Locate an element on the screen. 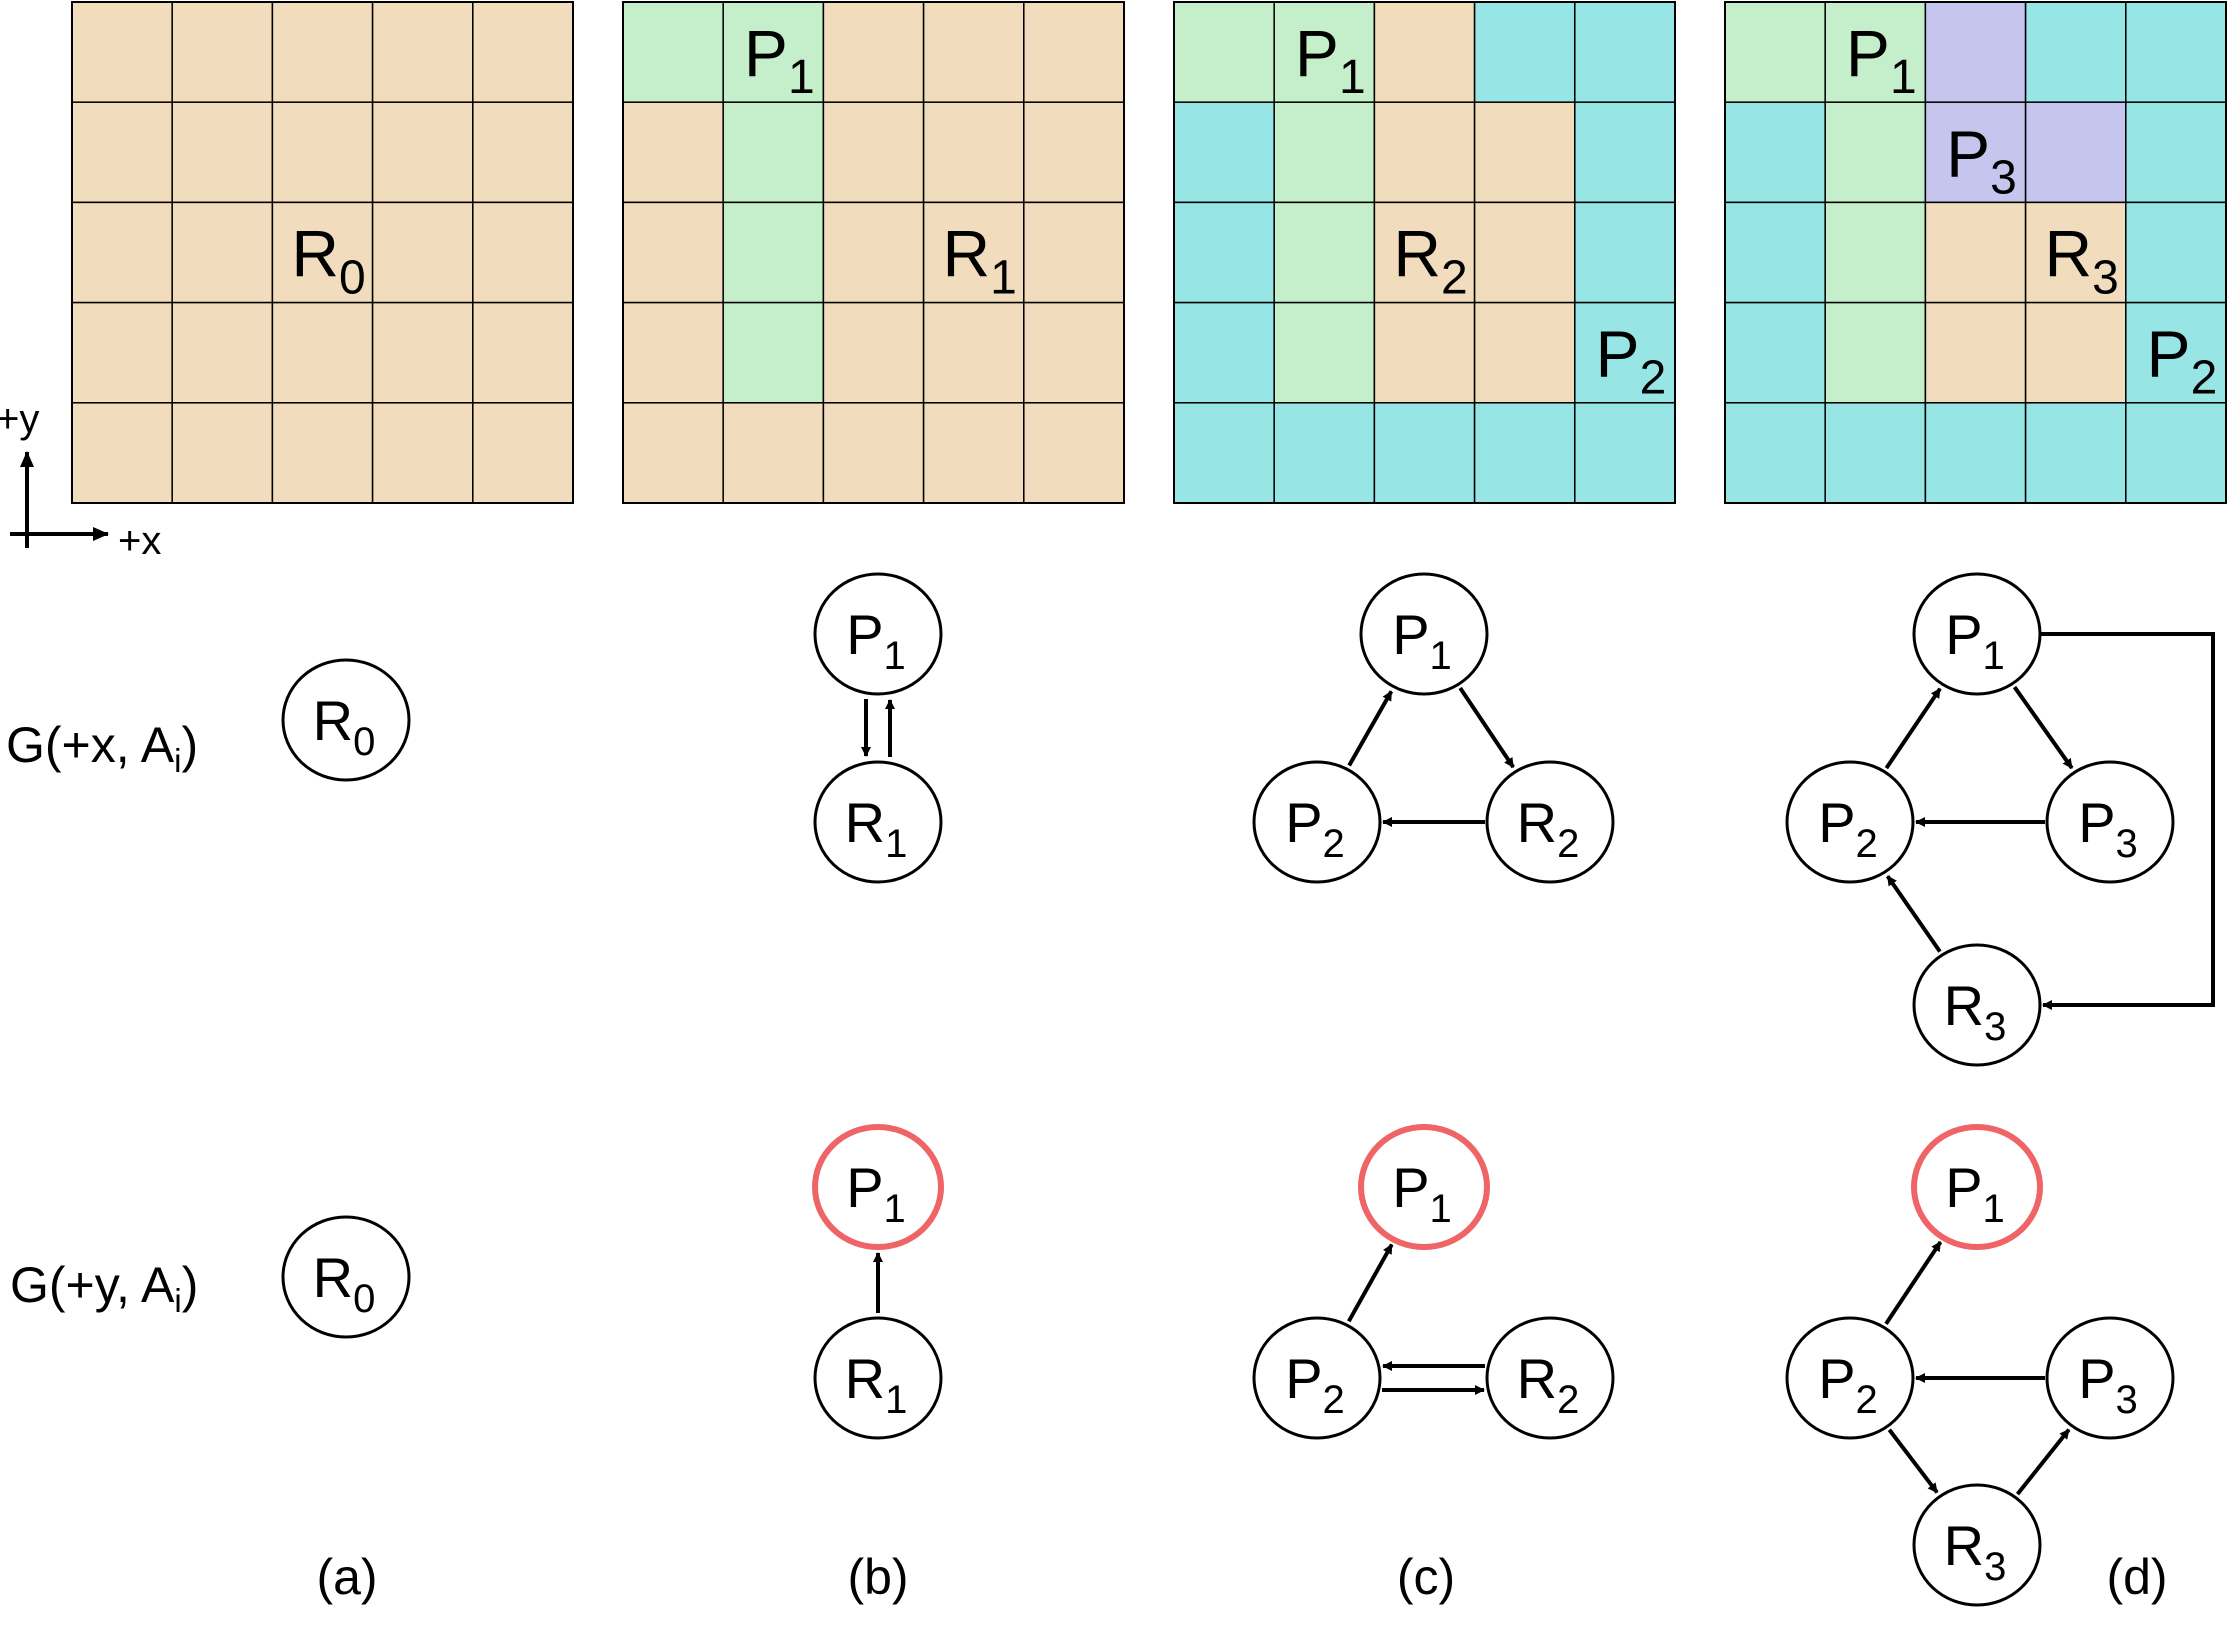  node-label: R0 is located at coordinates (344, 1283).